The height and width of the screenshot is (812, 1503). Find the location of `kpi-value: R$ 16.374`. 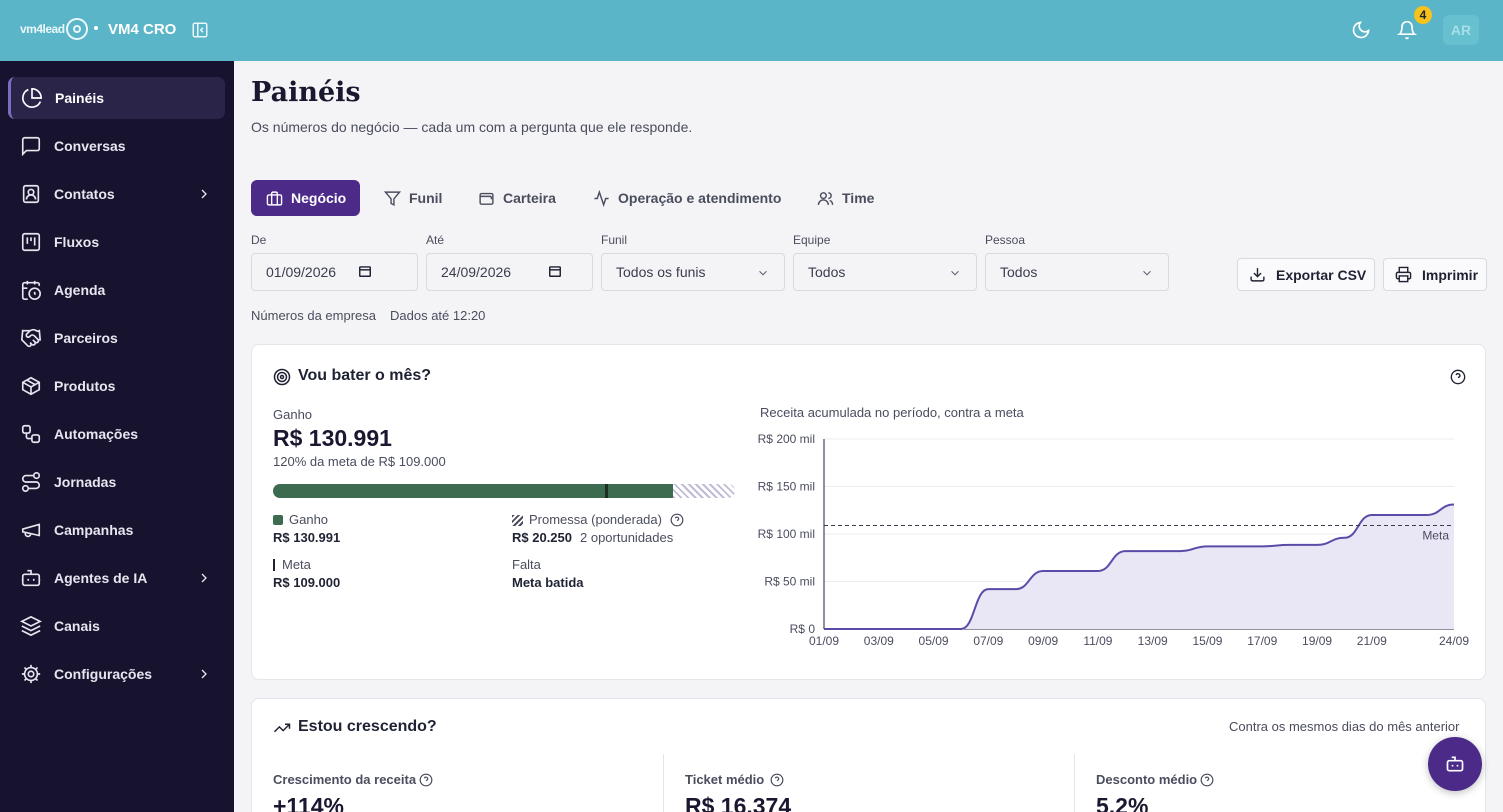

kpi-value: R$ 16.374 is located at coordinates (738, 802).